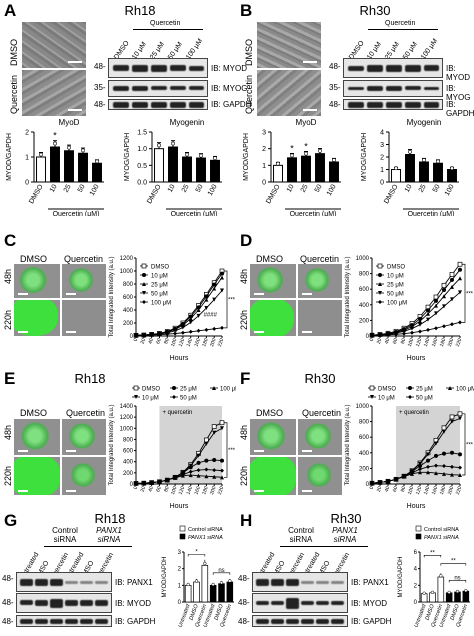  Describe the element at coordinates (127, 157) in the screenshot. I see `y-axis-label: MYOG/GAPDH` at that location.